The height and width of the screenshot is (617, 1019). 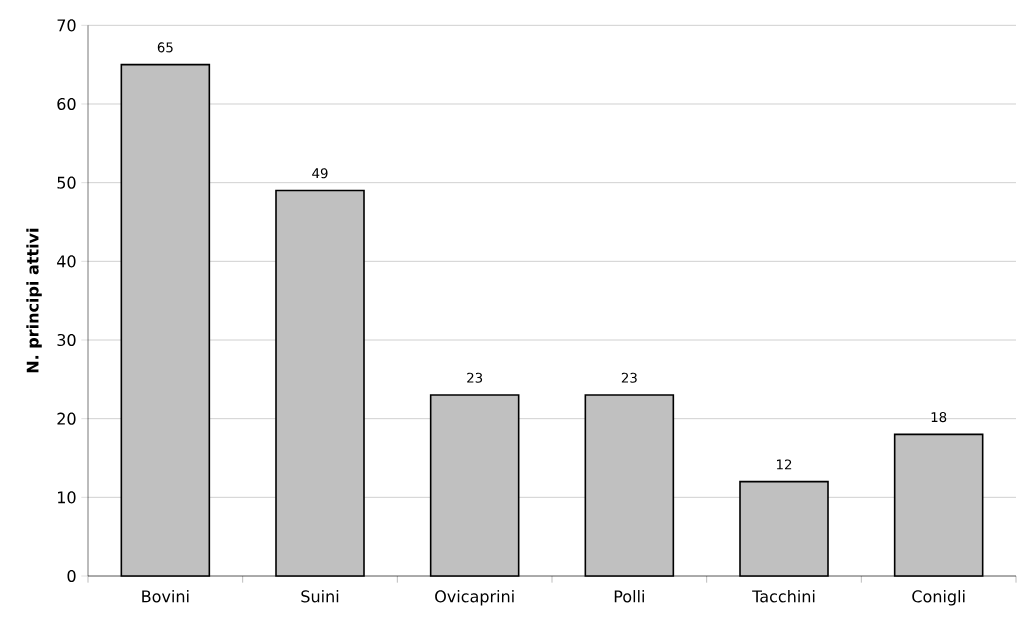 What do you see at coordinates (71, 576) in the screenshot?
I see `y-tick-label: 0` at bounding box center [71, 576].